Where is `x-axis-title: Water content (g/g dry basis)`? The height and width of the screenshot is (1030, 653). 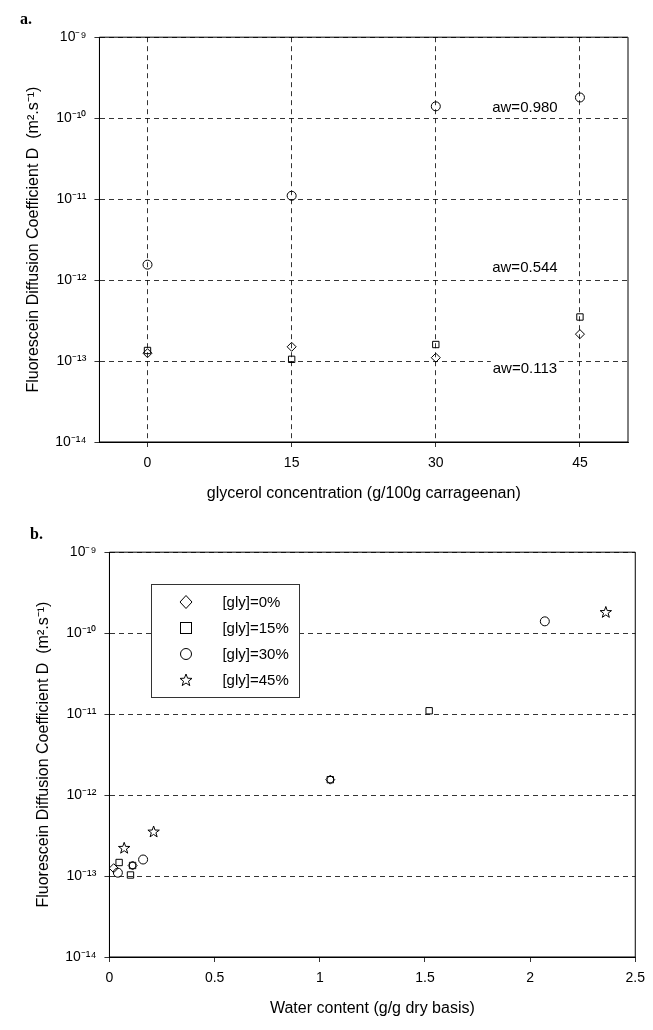 x-axis-title: Water content (g/g dry basis) is located at coordinates (372, 1007).